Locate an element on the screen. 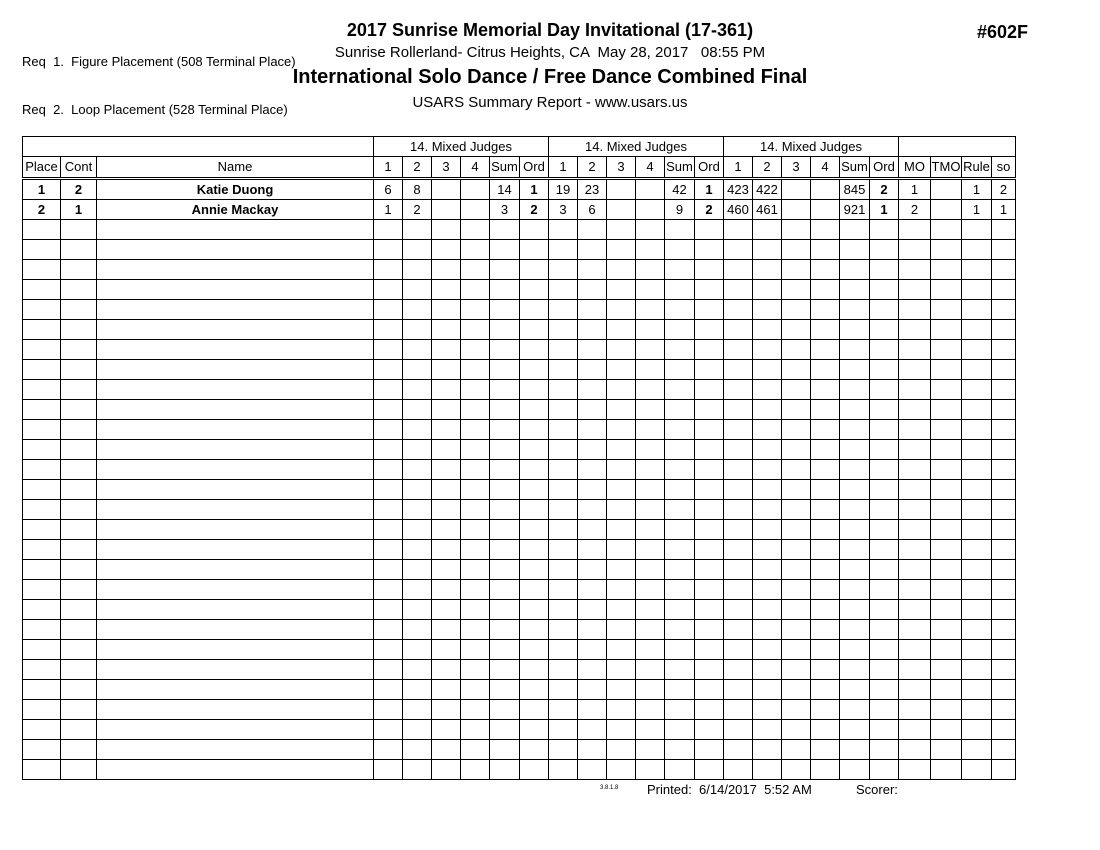 The height and width of the screenshot is (850, 1100). cell-name: Annie Mackay is located at coordinates (235, 209).